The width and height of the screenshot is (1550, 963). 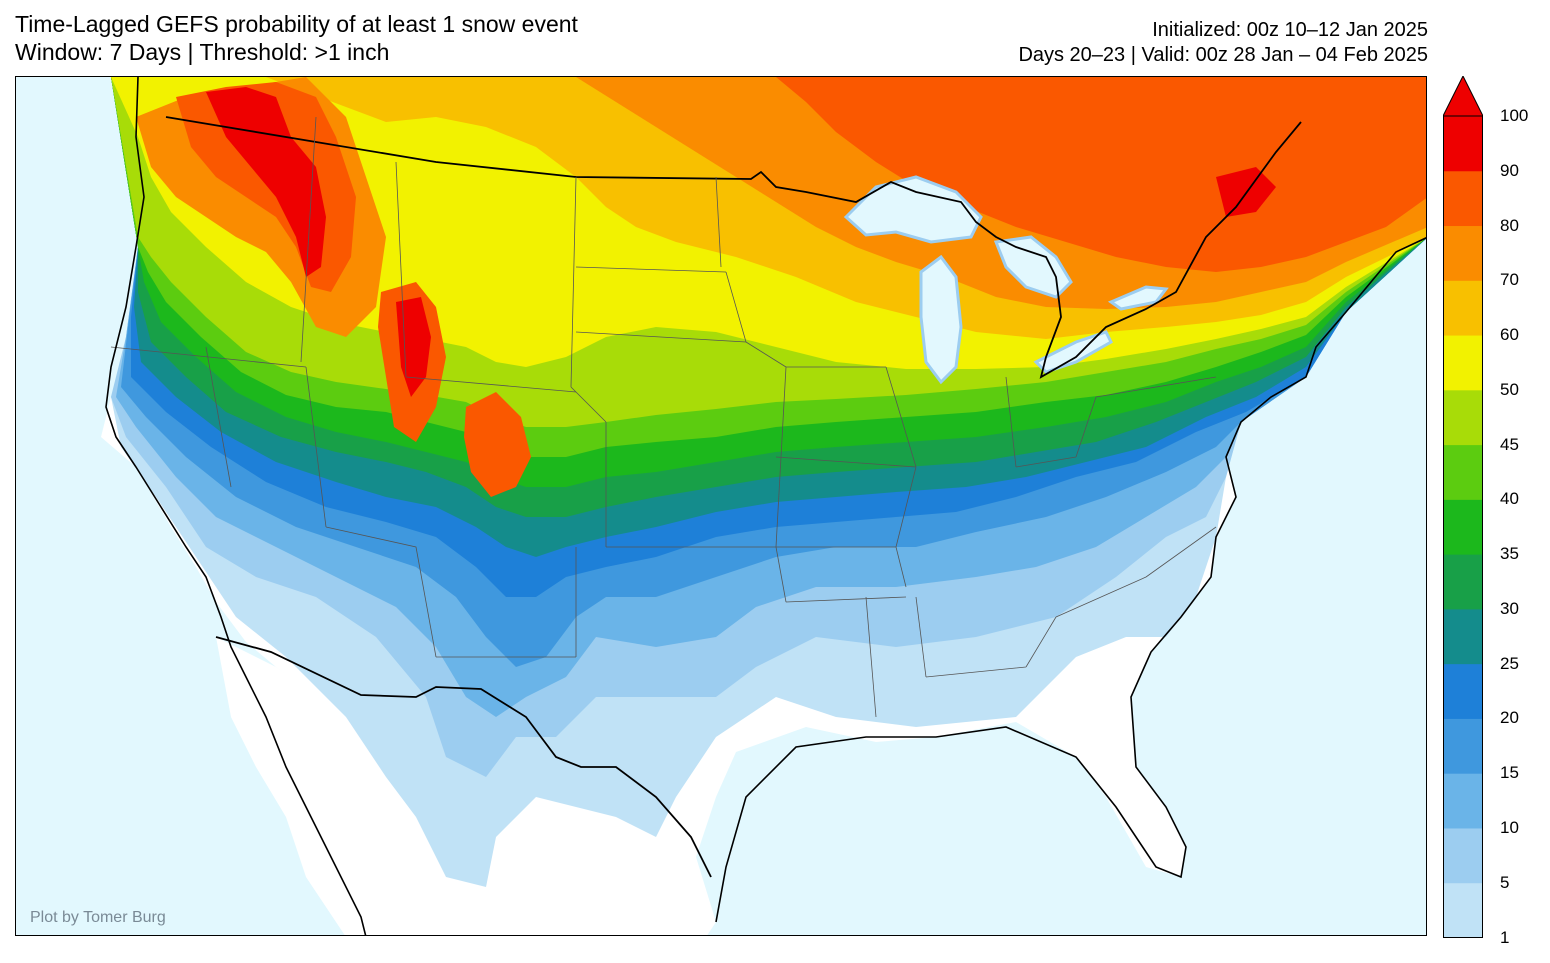 I want to click on colorbar-tick-label: 30, so click(x=1509, y=608).